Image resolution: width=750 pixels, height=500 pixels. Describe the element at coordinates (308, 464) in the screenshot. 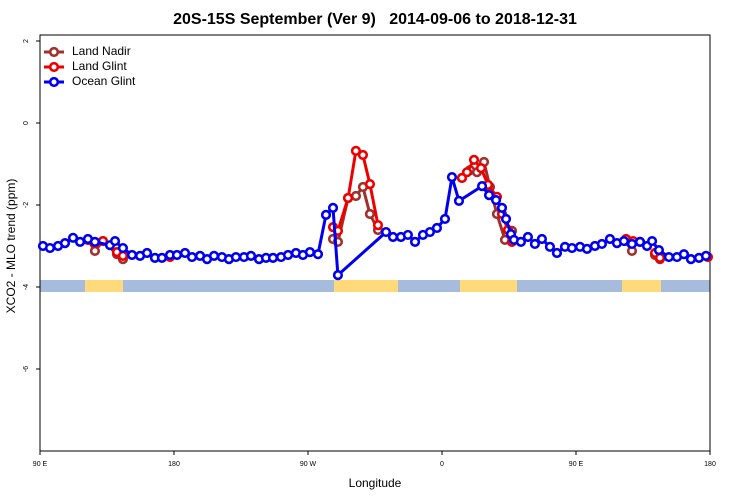

I see `x-tick-label: 90 W` at that location.